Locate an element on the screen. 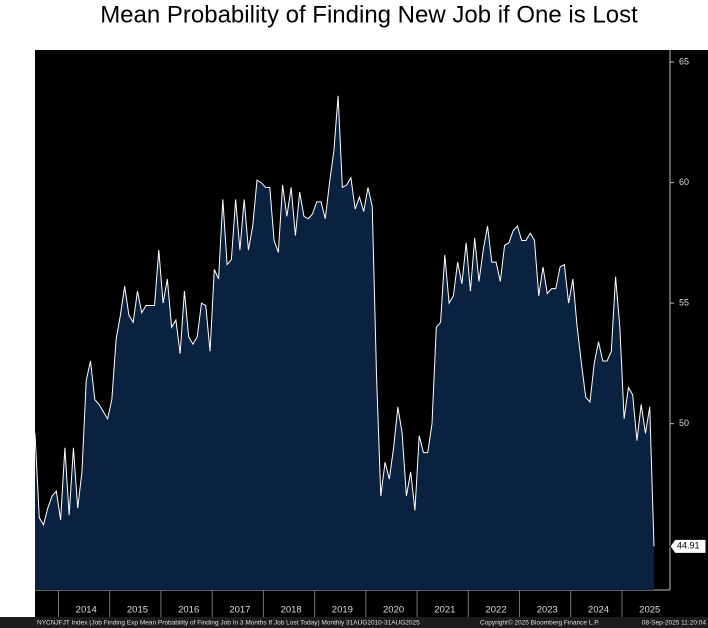 Image resolution: width=708 pixels, height=628 pixels. y-tick-label: 60 is located at coordinates (684, 182).